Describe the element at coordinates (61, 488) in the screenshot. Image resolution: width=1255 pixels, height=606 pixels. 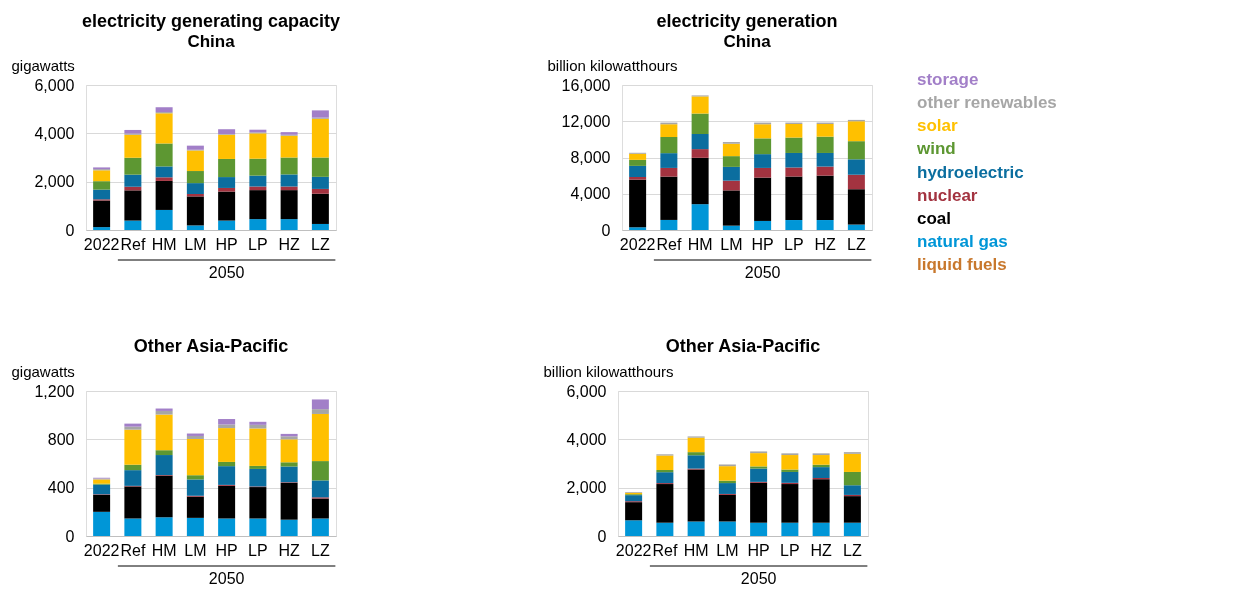
I see `y-tick-label: 400` at that location.